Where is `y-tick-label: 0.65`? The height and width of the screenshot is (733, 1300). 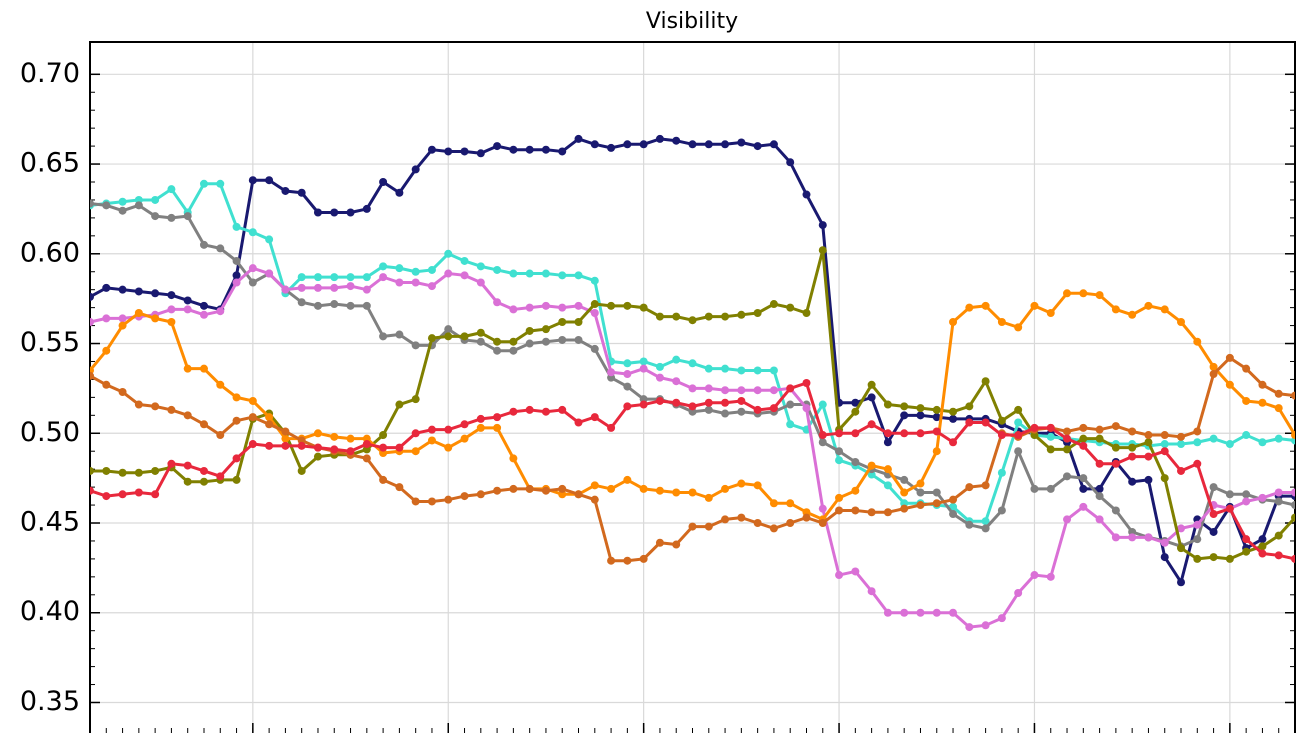
y-tick-label: 0.65 is located at coordinates (50, 163).